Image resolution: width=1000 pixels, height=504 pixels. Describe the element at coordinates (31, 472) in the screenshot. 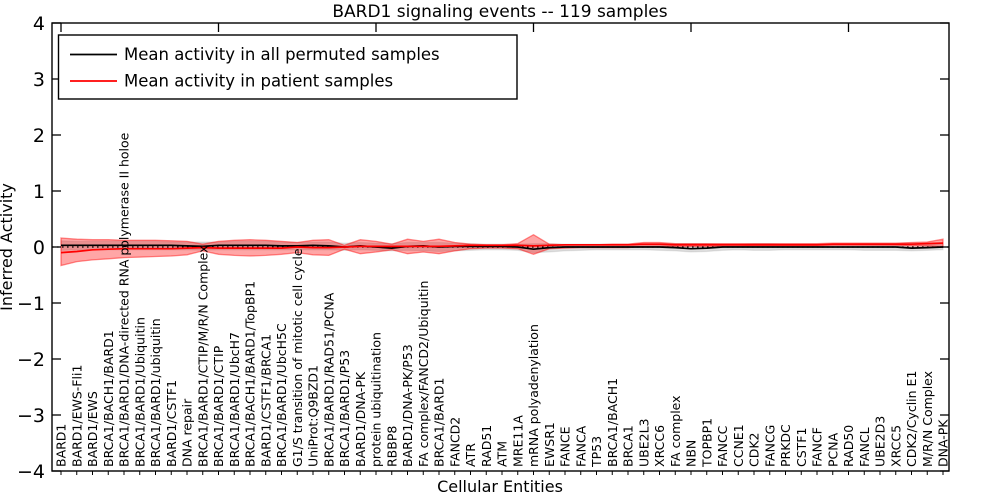

I see `y-tick-label: −4` at that location.